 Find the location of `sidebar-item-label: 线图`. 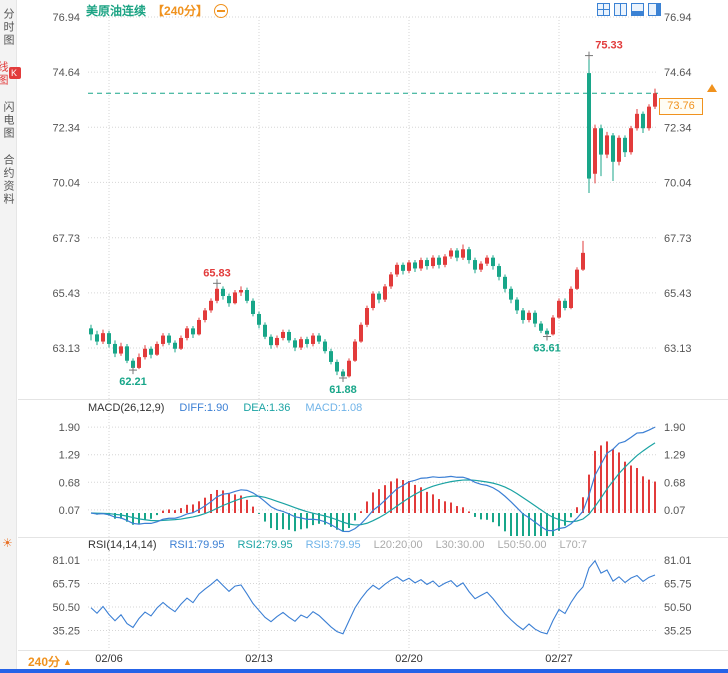

sidebar-item-label: 线图 is located at coordinates (4, 74).